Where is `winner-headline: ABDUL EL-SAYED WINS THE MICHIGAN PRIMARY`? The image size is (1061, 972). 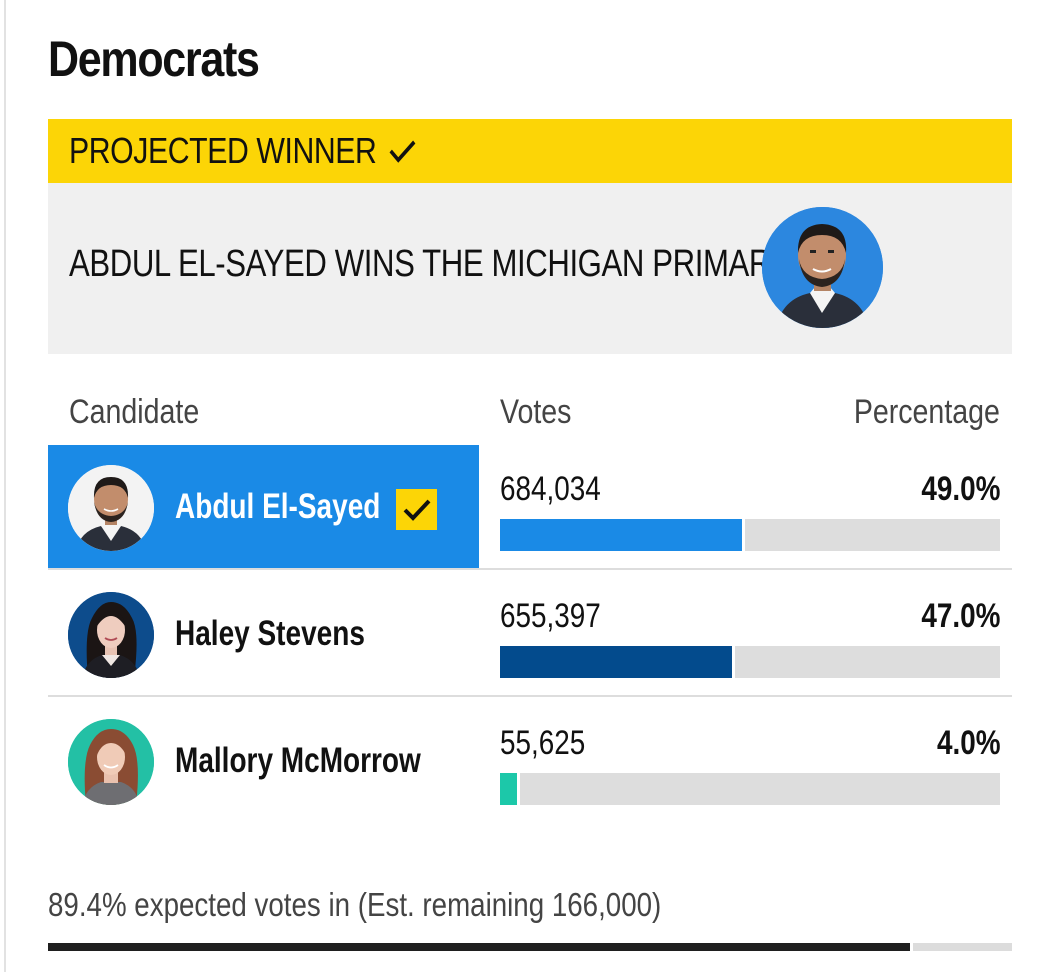
winner-headline: ABDUL EL-SAYED WINS THE MICHIGAN PRIMARY is located at coordinates (430, 264).